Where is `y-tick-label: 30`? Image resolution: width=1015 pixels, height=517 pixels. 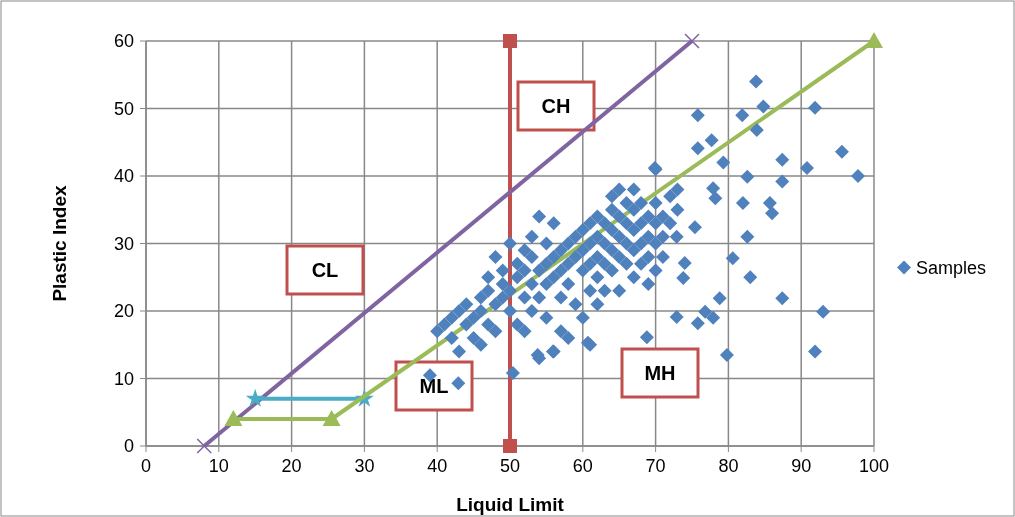 y-tick-label: 30 is located at coordinates (123, 243).